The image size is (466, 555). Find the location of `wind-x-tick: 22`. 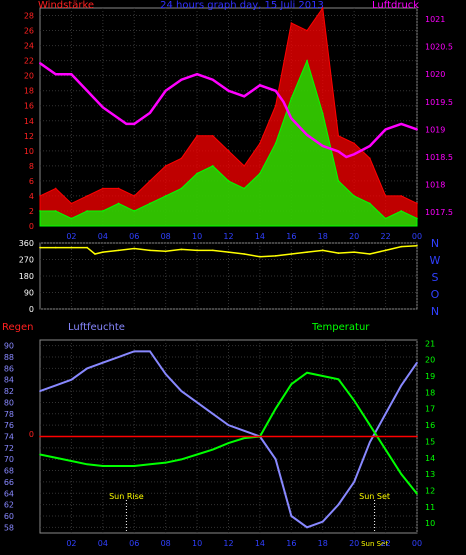

wind-x-tick: 22 is located at coordinates (385, 236).